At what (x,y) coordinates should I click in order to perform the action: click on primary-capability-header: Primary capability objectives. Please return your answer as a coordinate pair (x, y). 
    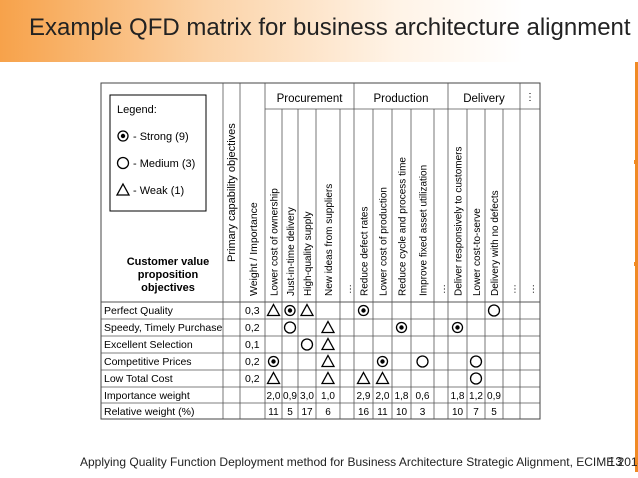
    Looking at the image, I should click on (232, 192).